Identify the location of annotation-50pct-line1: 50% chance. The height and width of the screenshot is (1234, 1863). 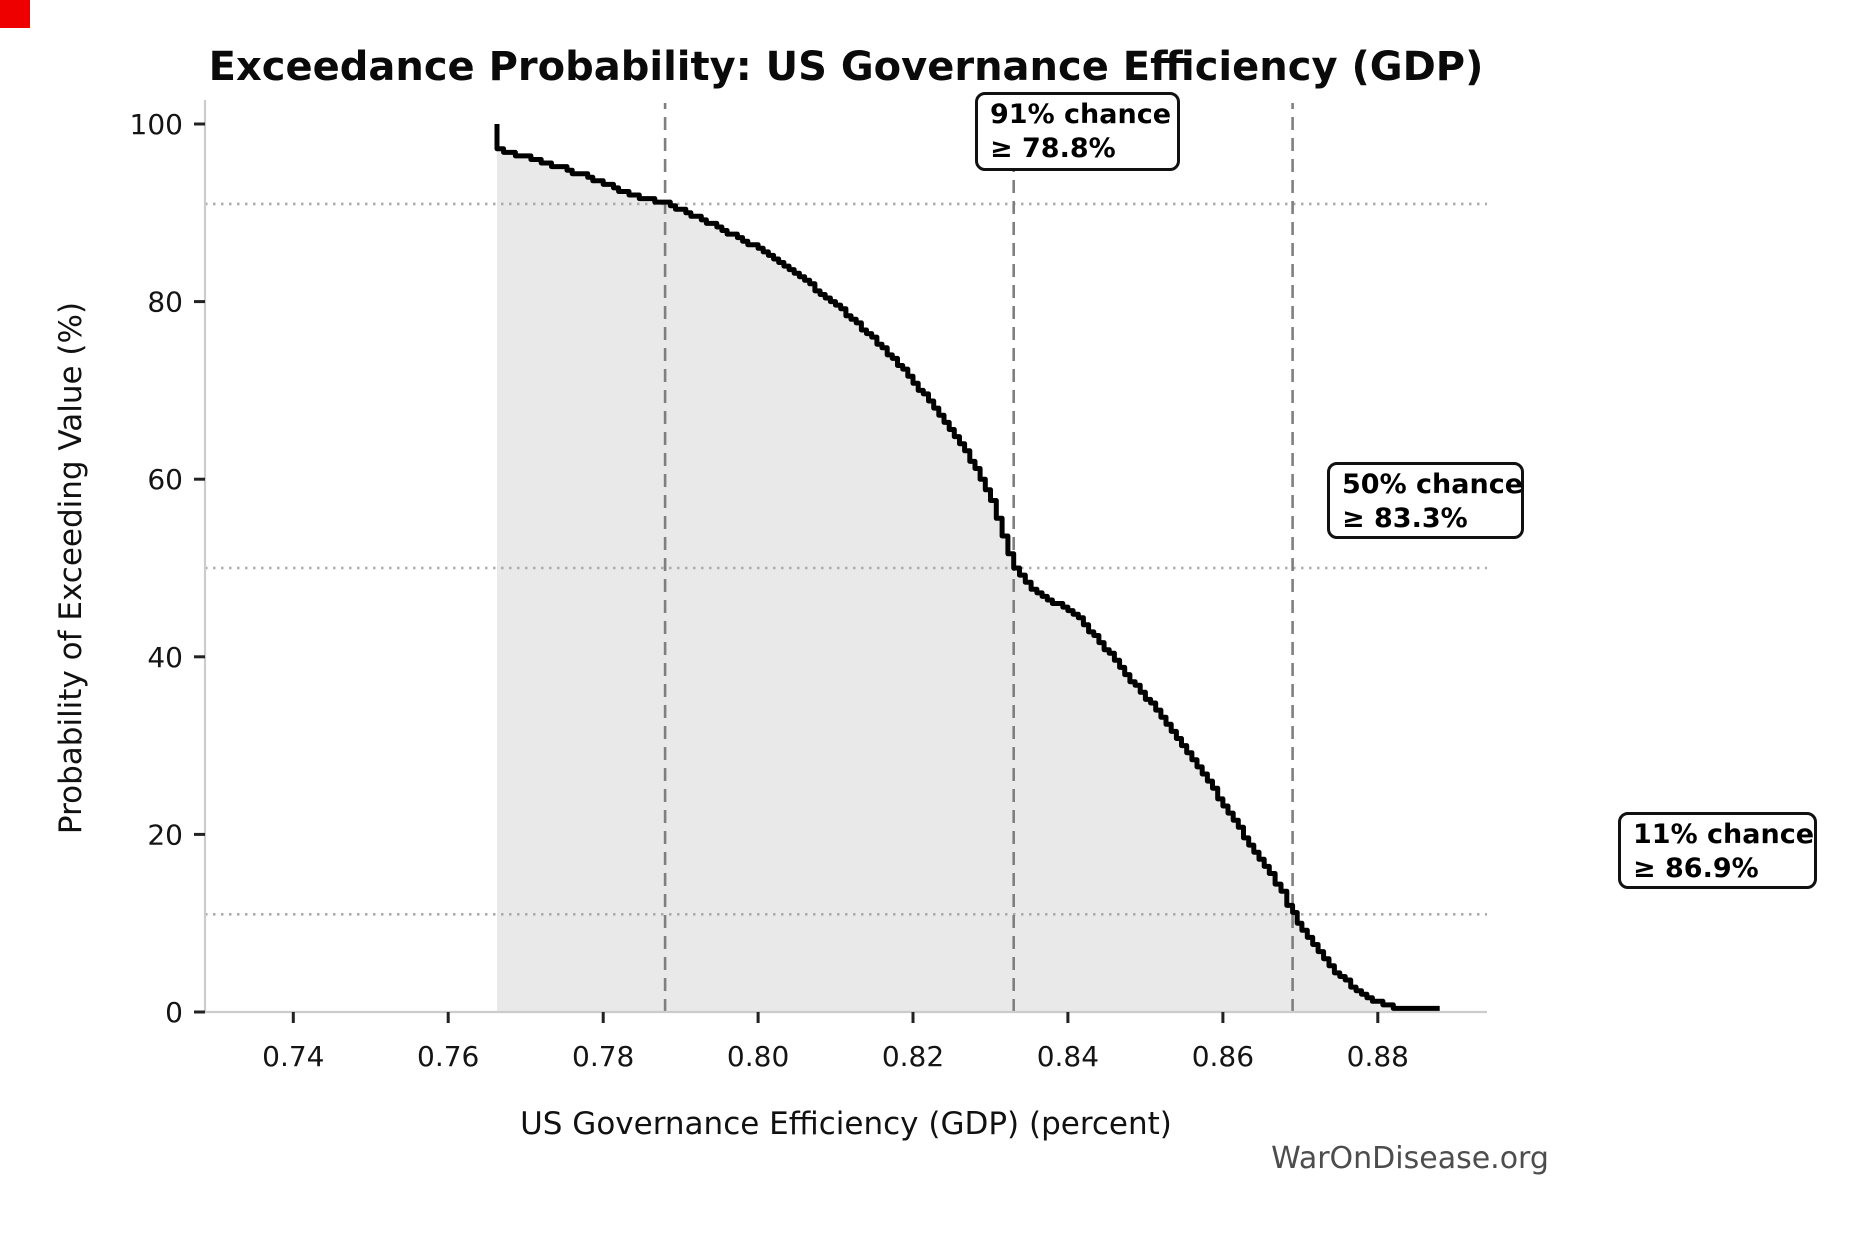
(1433, 484).